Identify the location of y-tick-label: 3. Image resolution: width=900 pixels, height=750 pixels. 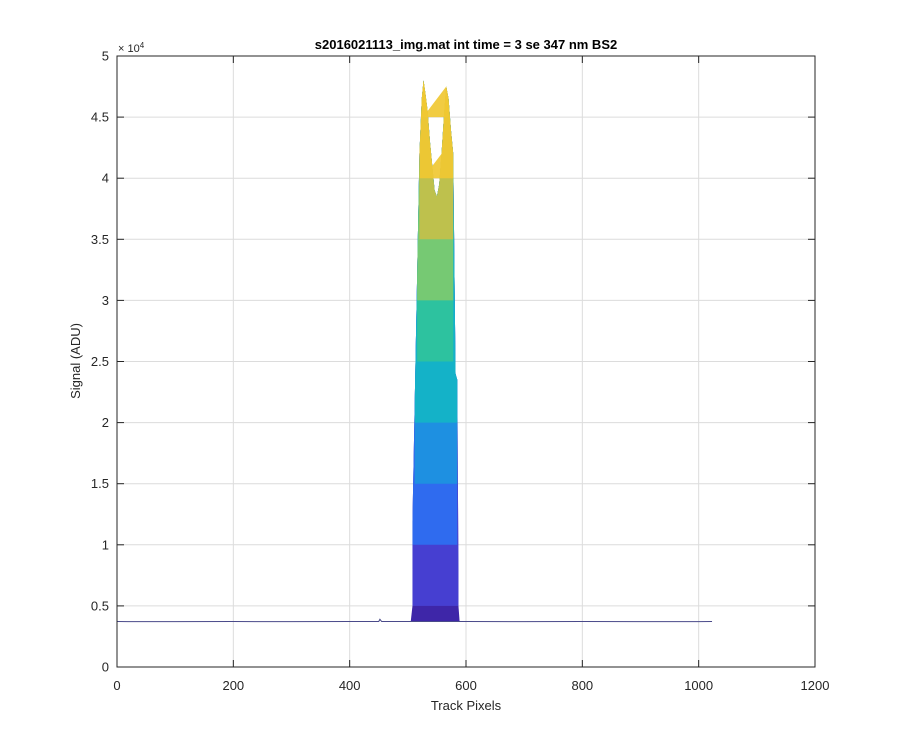
(105, 300).